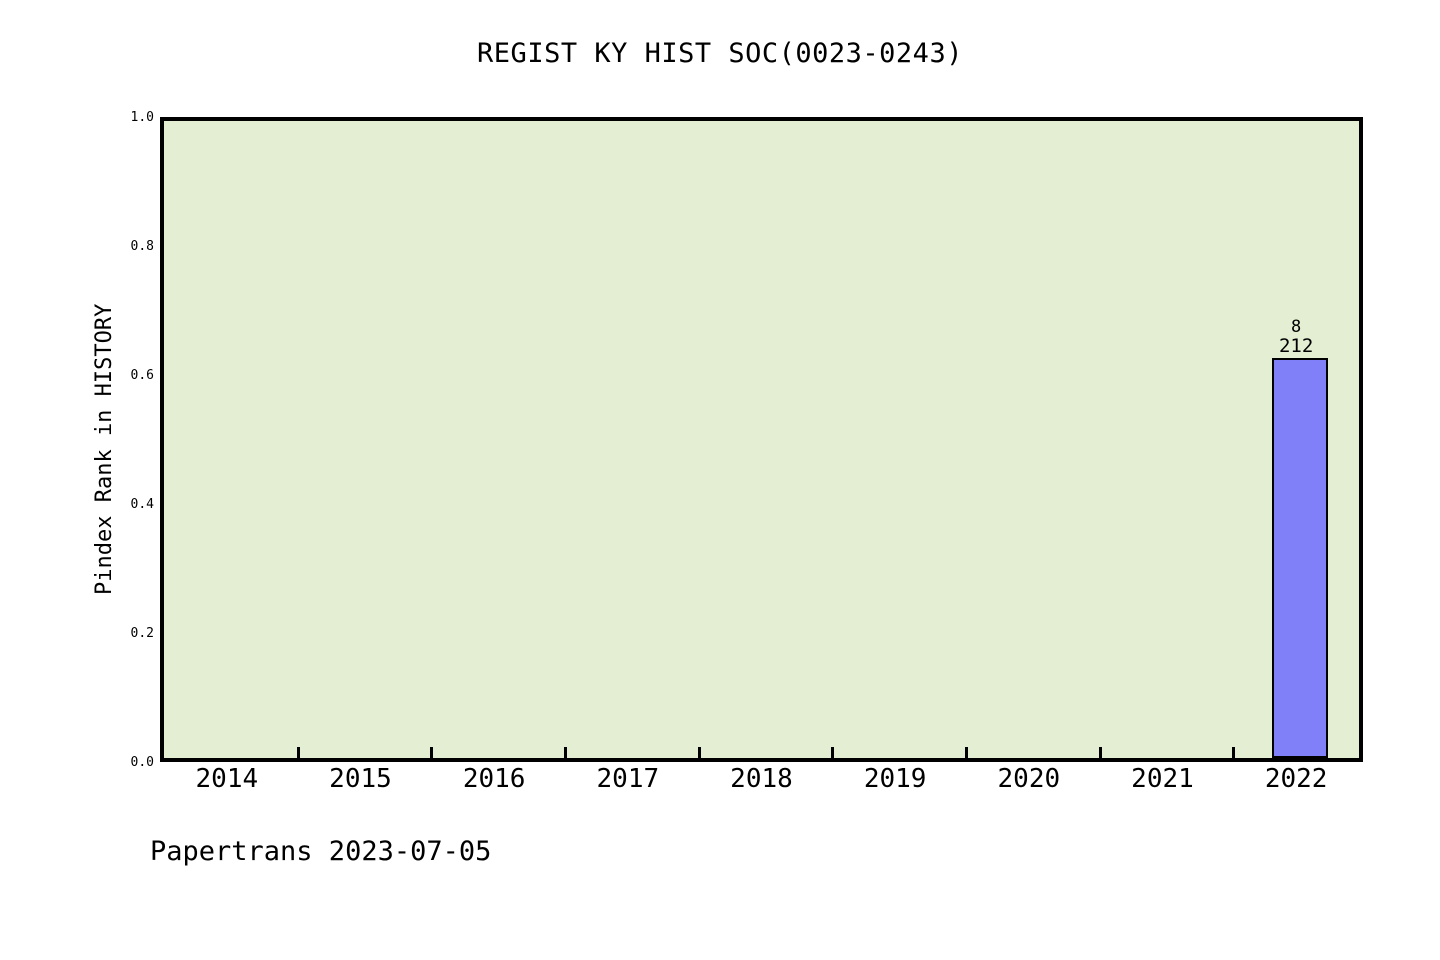  What do you see at coordinates (104, 449) in the screenshot?
I see `y-axis-label: Pindex Rank in HISTORY` at bounding box center [104, 449].